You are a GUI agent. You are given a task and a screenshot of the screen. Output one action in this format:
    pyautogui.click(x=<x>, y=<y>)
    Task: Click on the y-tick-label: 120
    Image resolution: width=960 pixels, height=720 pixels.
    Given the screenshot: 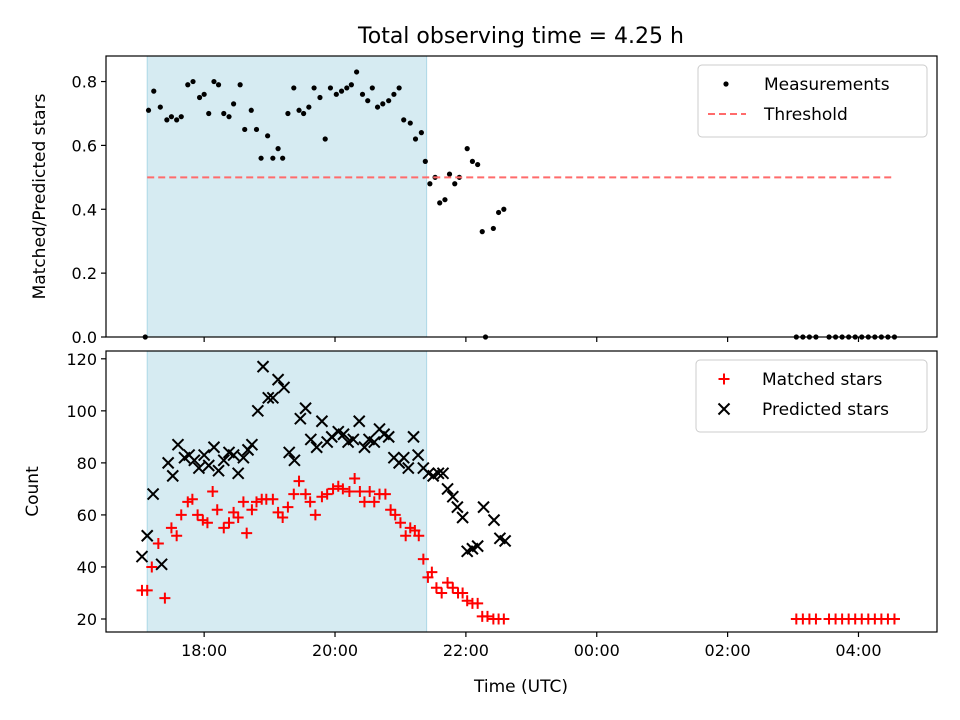 What is the action you would take?
    pyautogui.click(x=81, y=359)
    